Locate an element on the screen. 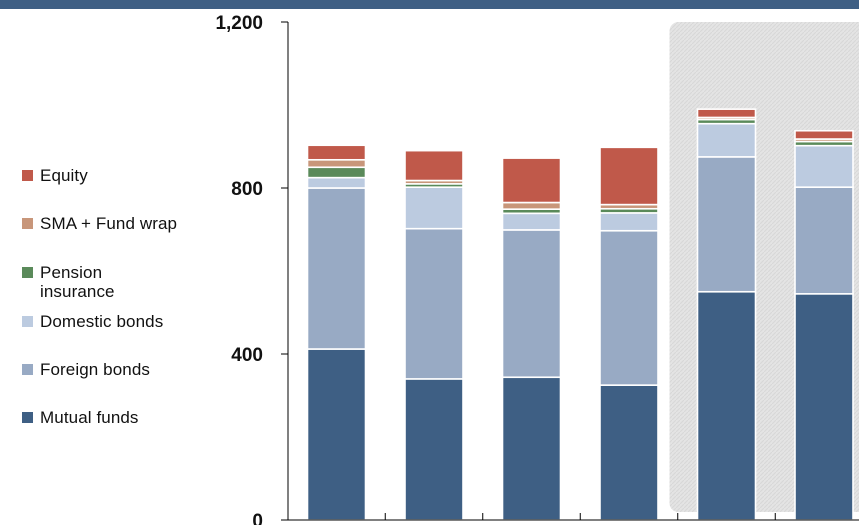 The height and width of the screenshot is (525, 859). y-tick-label: 0 is located at coordinates (257, 518).